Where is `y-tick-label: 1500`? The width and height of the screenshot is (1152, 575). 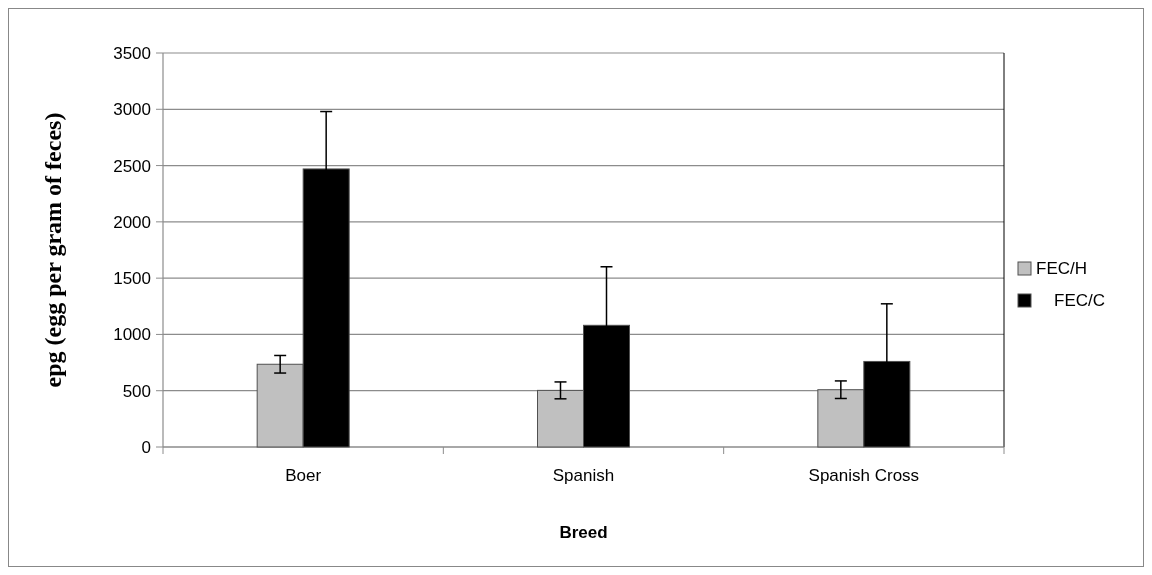
y-tick-label: 1500 is located at coordinates (132, 279).